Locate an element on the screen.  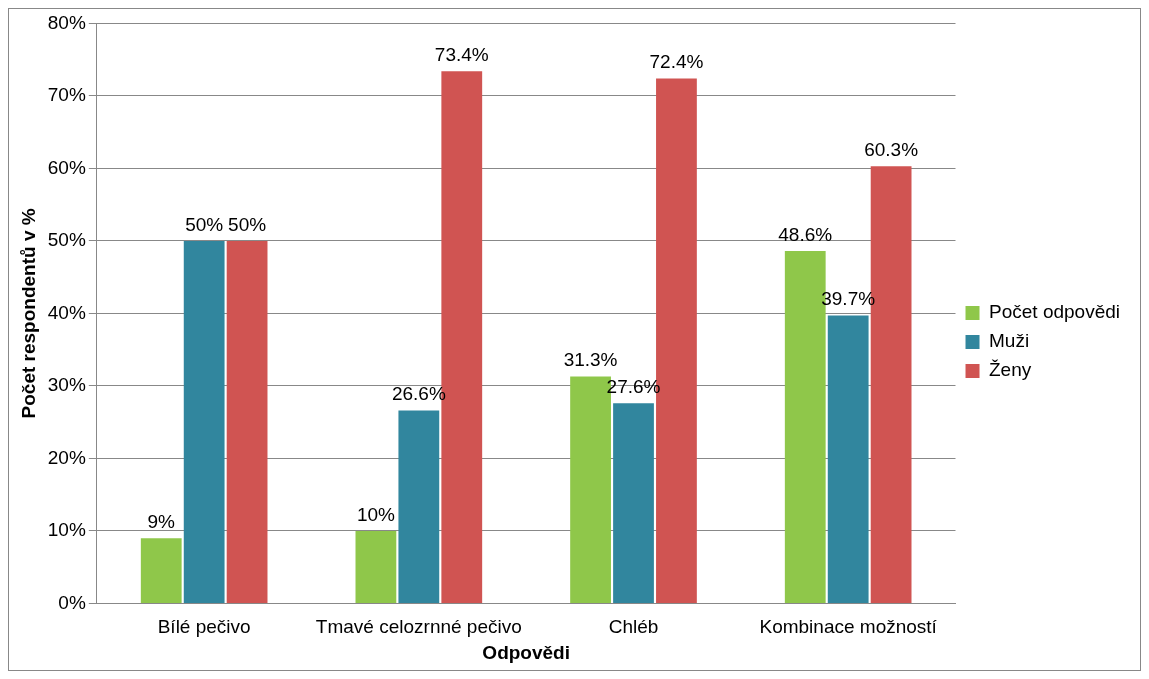
data-label: 10% is located at coordinates (376, 514).